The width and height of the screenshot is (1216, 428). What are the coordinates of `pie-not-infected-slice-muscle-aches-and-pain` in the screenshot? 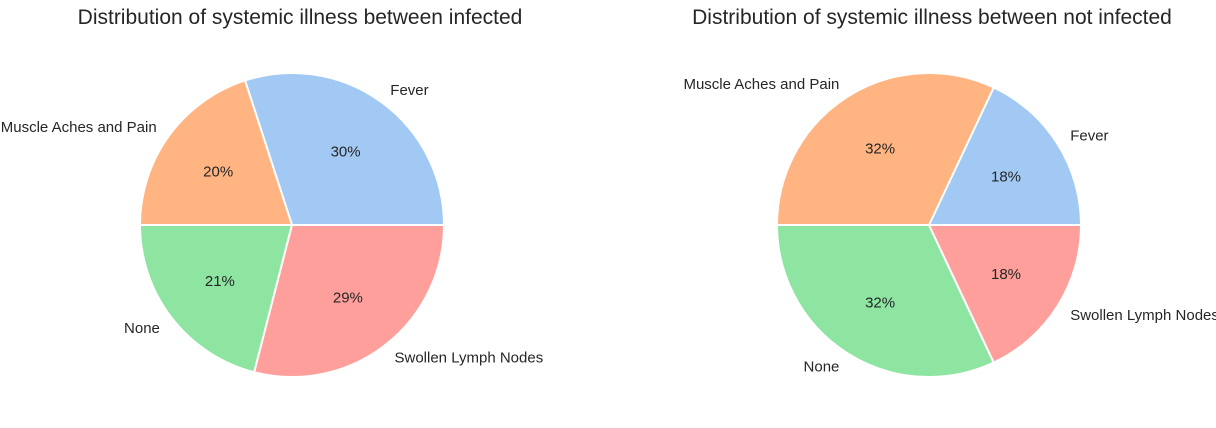 It's located at (885, 149).